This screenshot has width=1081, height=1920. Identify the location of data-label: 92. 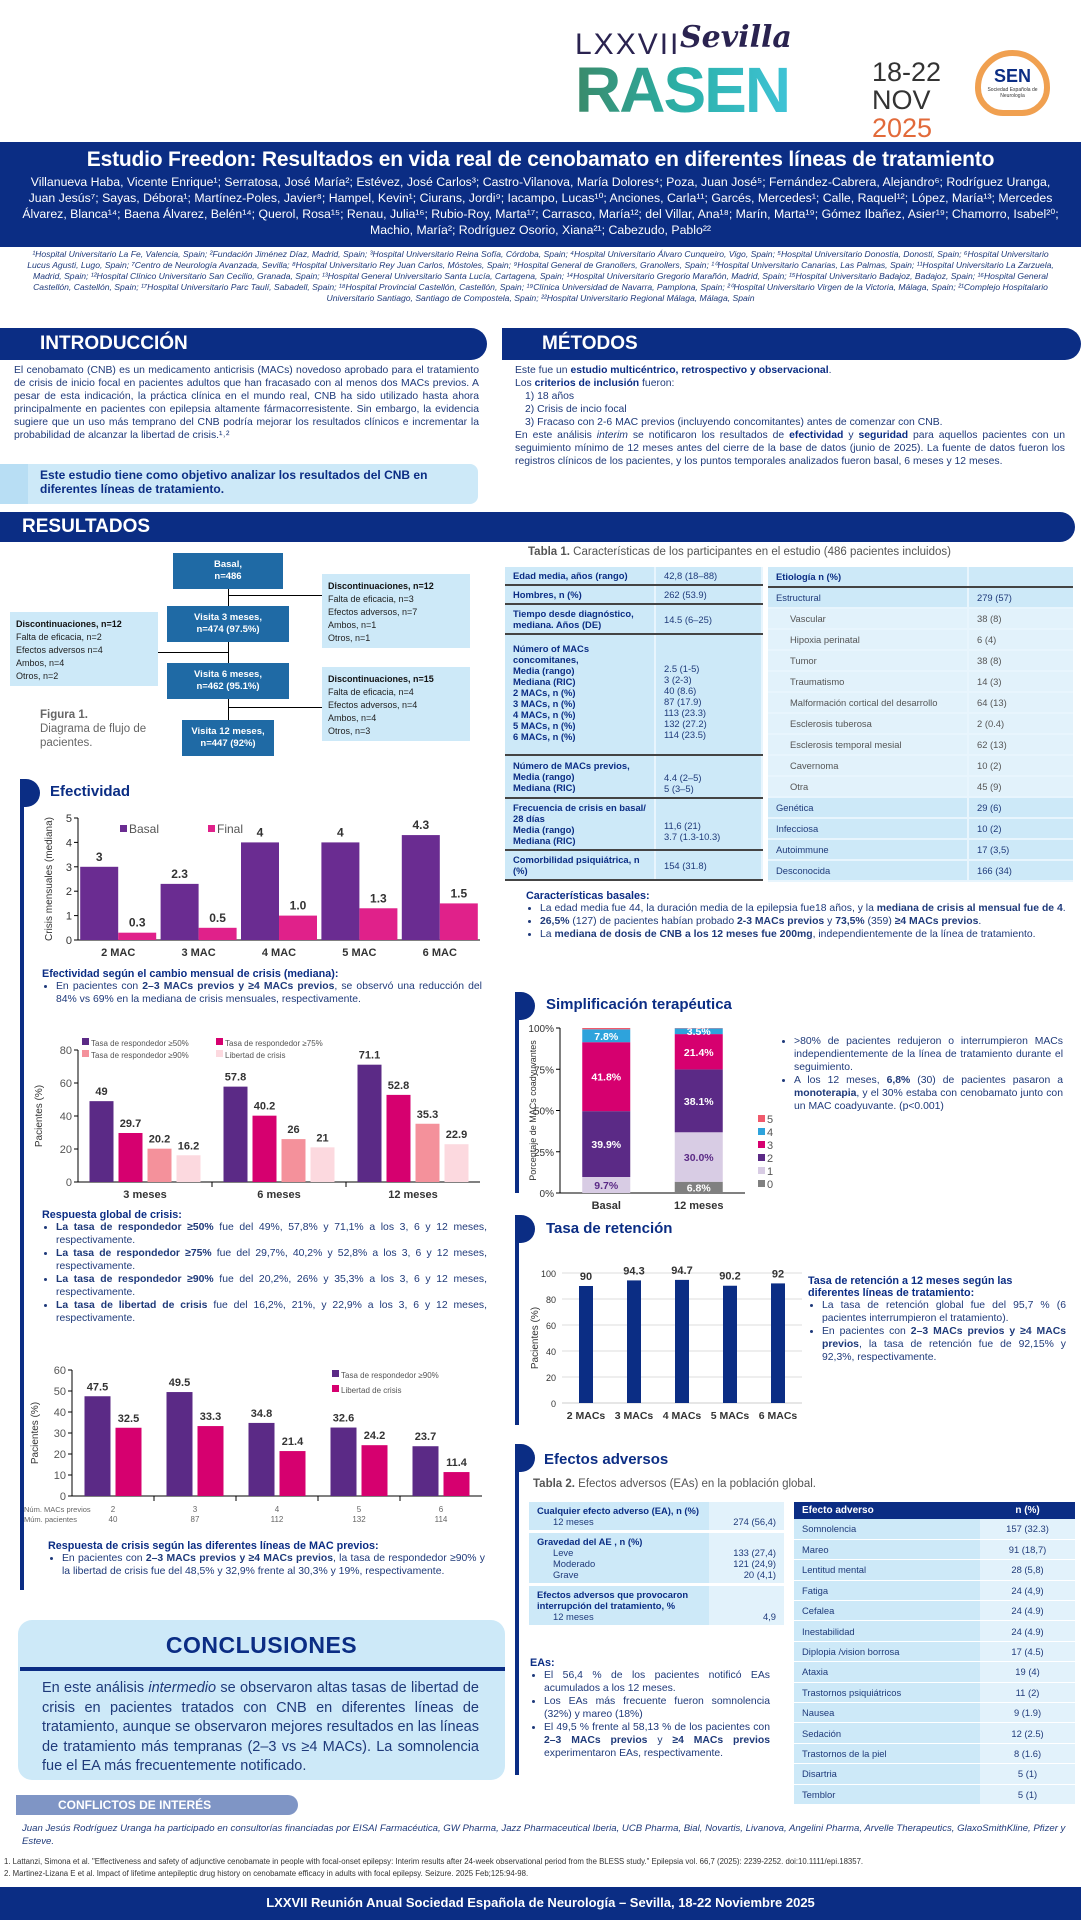
(778, 1274).